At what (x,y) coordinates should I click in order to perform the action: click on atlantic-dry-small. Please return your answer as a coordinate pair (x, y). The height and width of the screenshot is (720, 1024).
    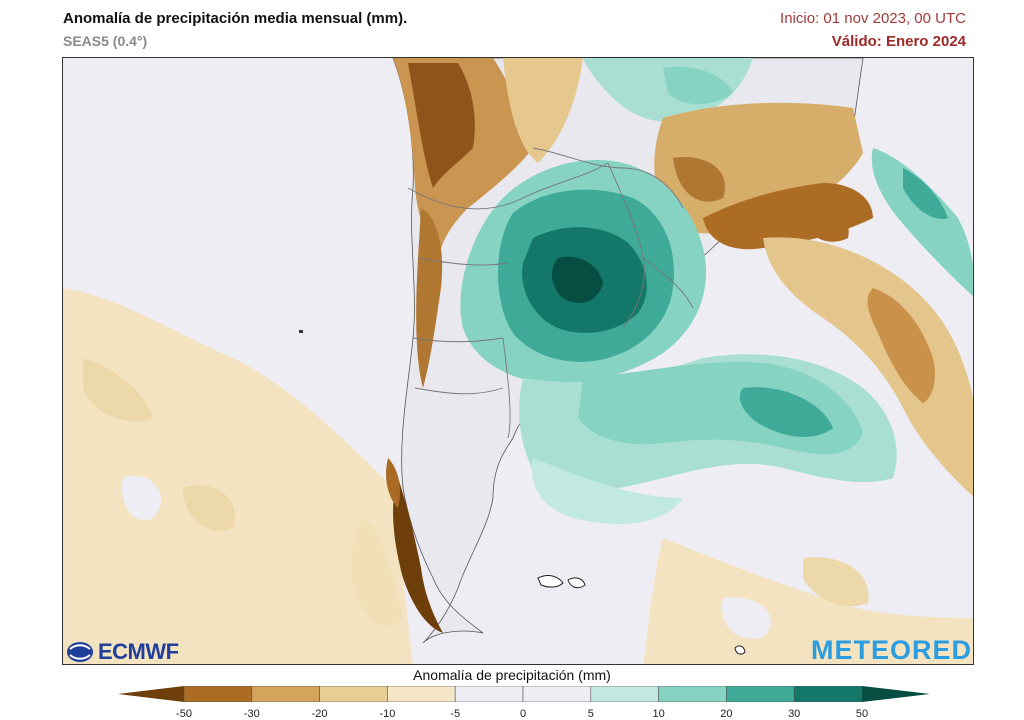
    Looking at the image, I should click on (826, 224).